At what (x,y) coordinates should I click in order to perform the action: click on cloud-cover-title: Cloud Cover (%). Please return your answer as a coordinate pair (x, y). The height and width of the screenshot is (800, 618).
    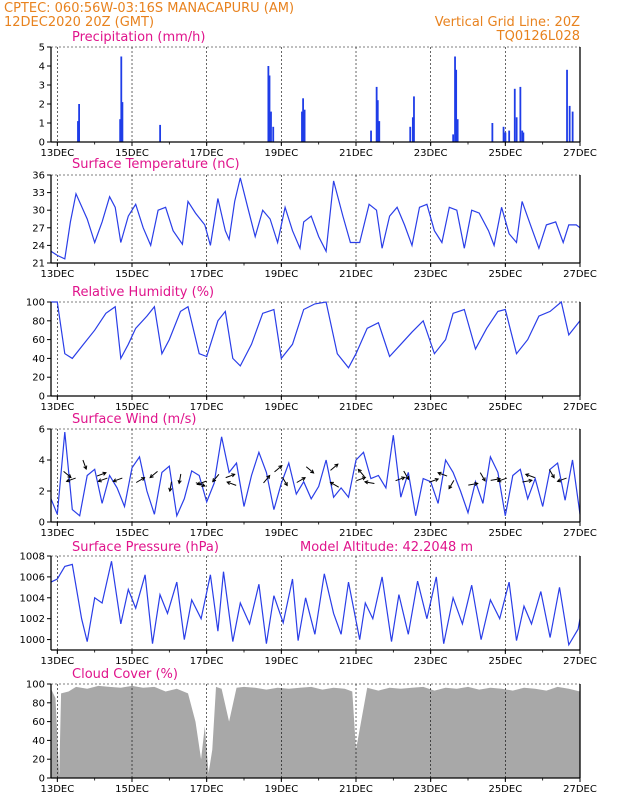
    Looking at the image, I should click on (125, 674).